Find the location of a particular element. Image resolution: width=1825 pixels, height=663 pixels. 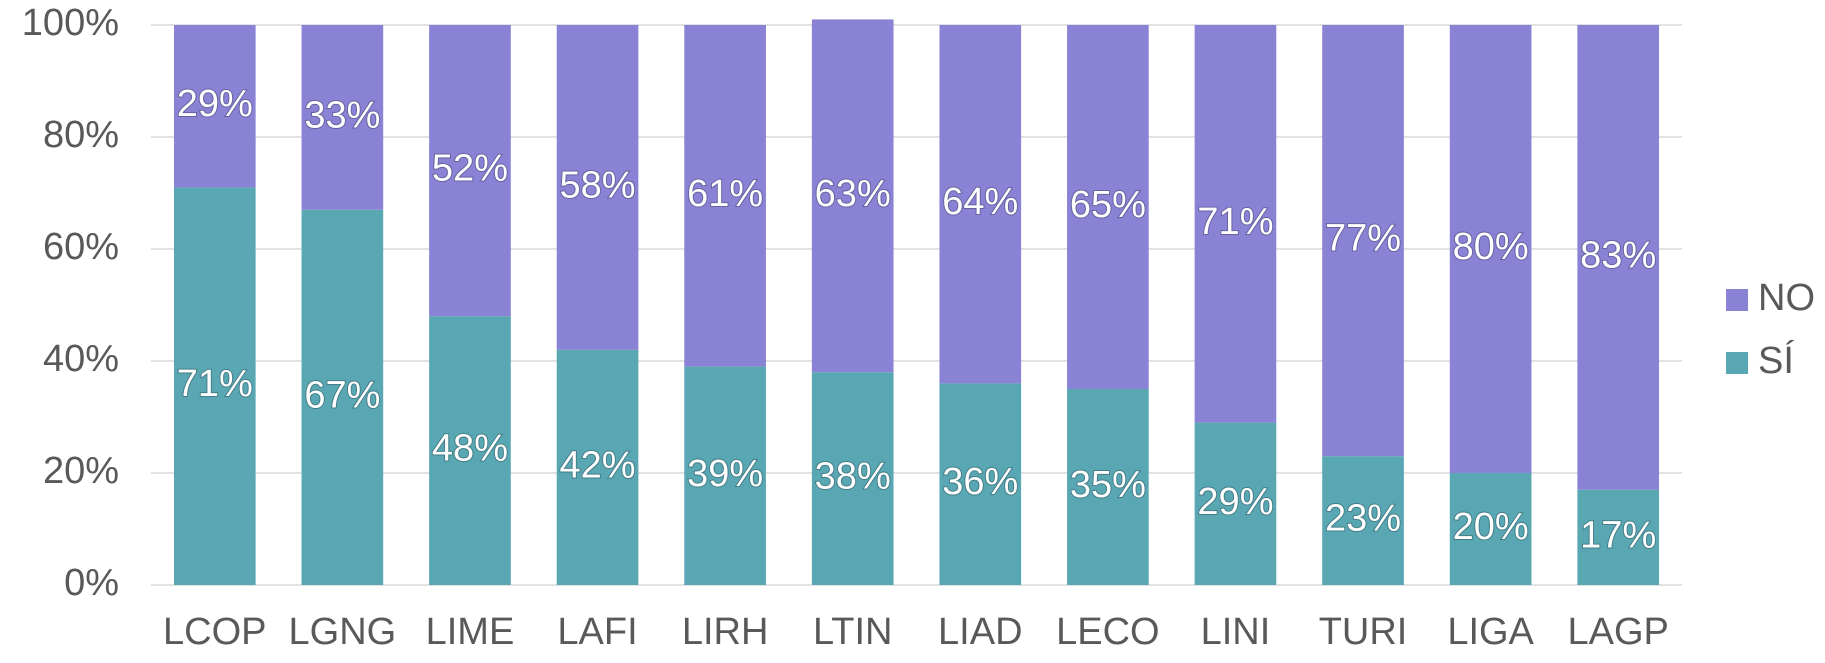

data-label: 33% is located at coordinates (342, 115).